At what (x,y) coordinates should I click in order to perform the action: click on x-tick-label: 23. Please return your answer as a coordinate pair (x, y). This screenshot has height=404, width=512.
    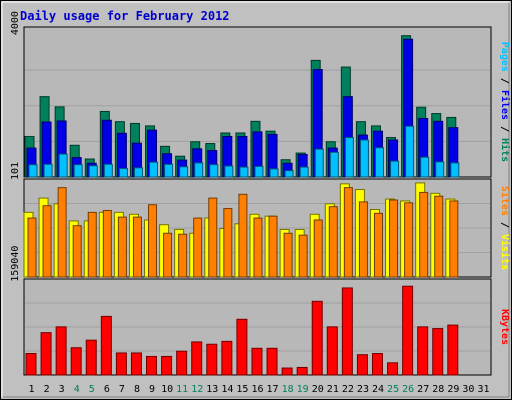
    Looking at the image, I should click on (363, 389).